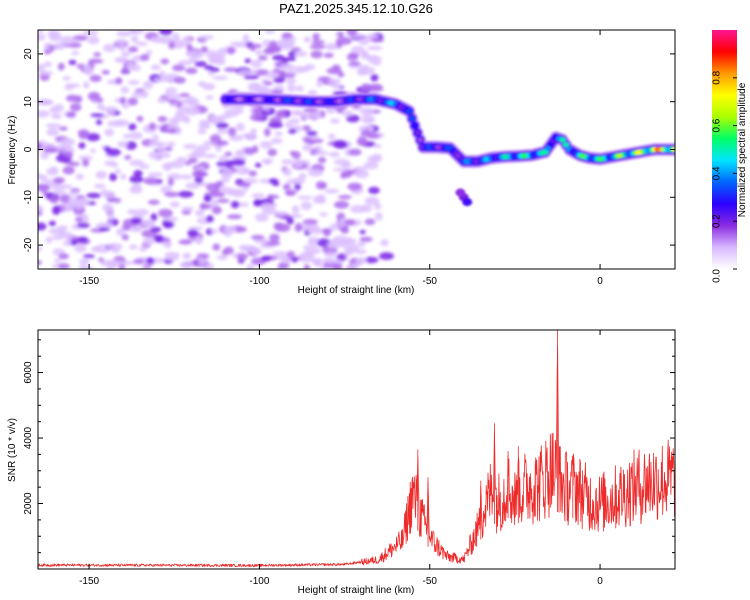 The height and width of the screenshot is (600, 750). I want to click on y-tick-label: 10, so click(28, 102).